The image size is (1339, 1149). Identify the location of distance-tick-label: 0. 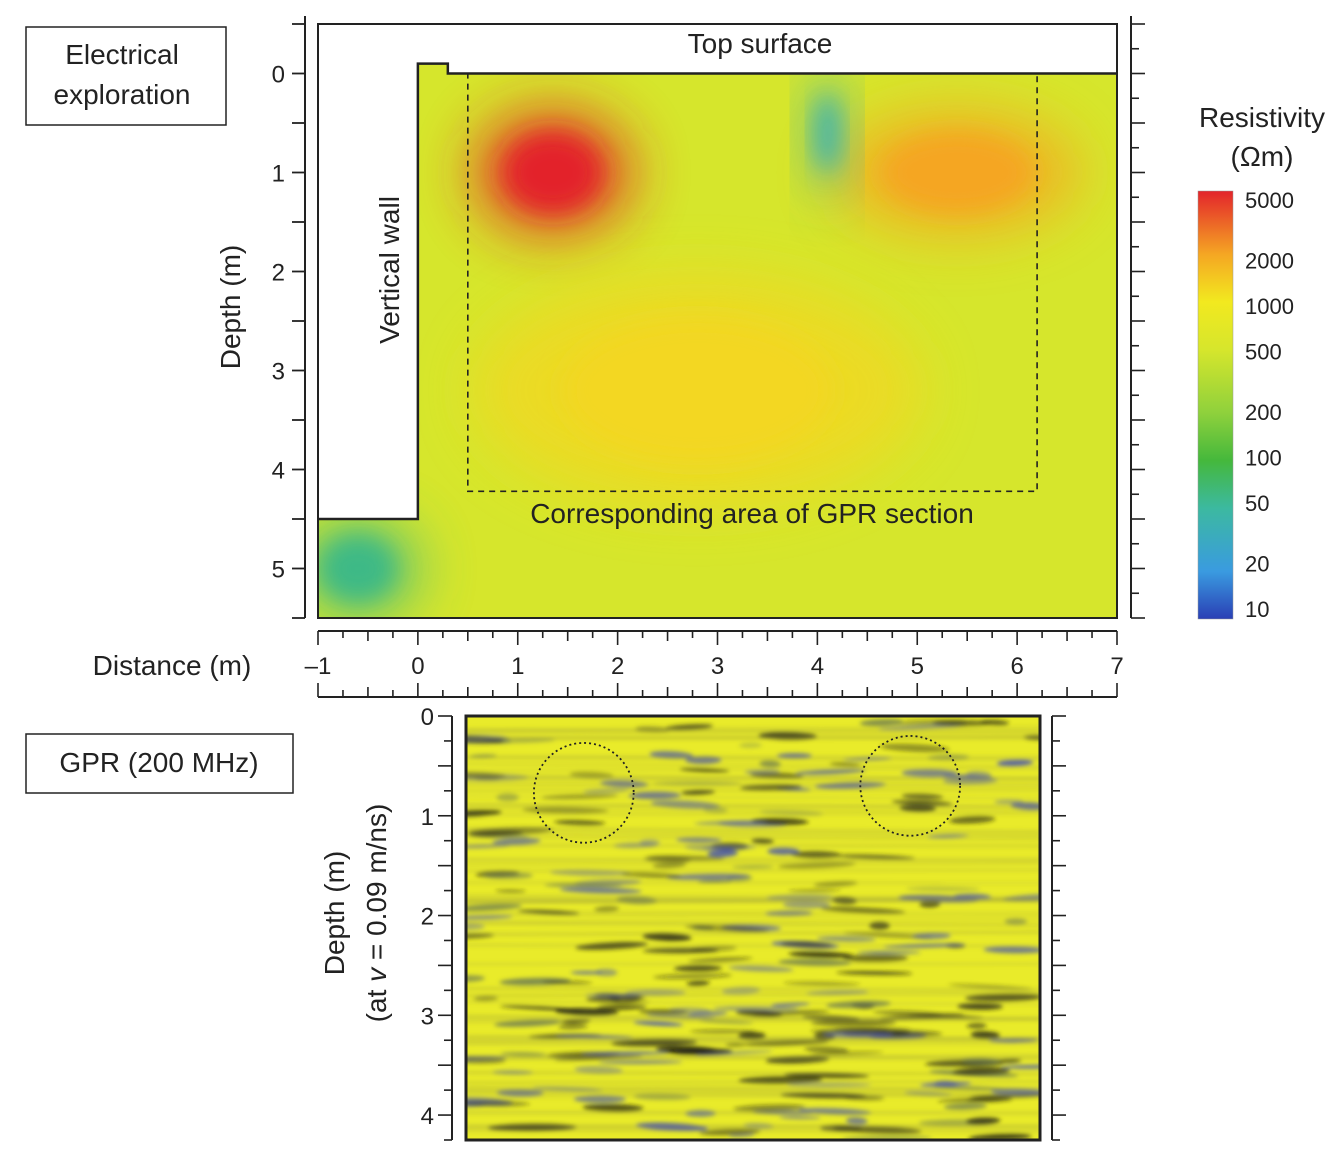
(417, 666).